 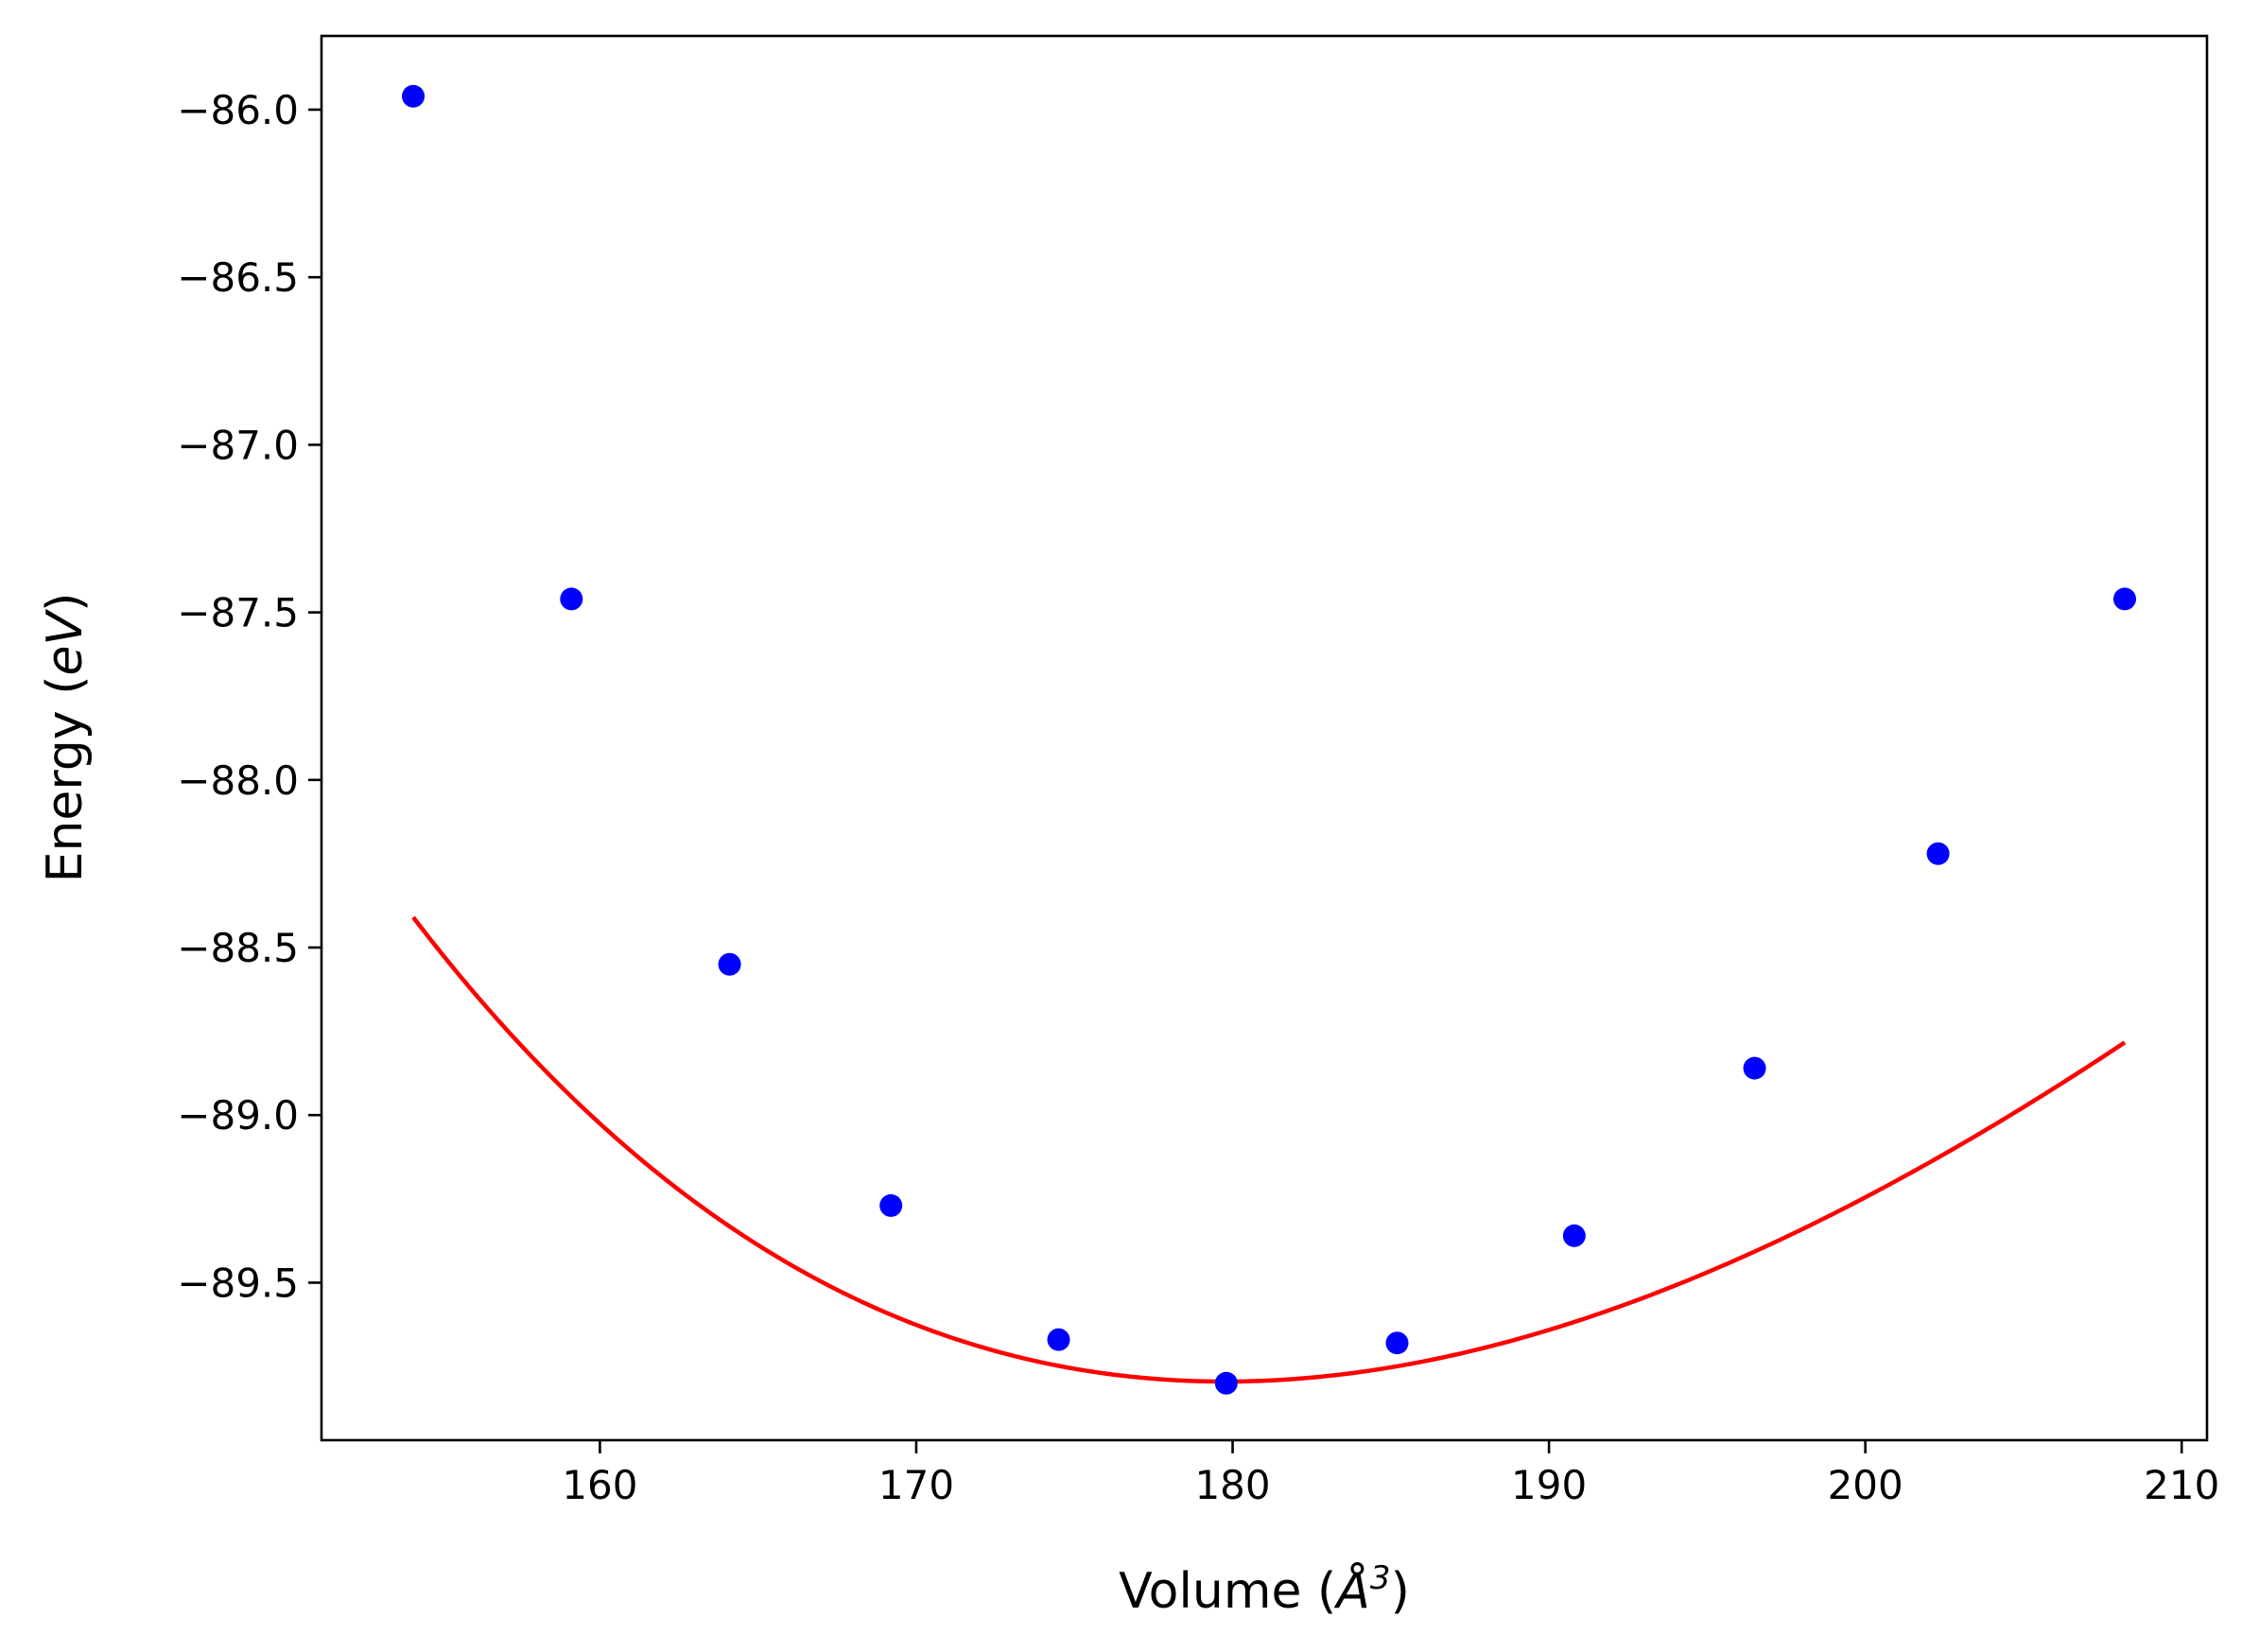 I want to click on x-tick-label: 170, so click(x=916, y=1485).